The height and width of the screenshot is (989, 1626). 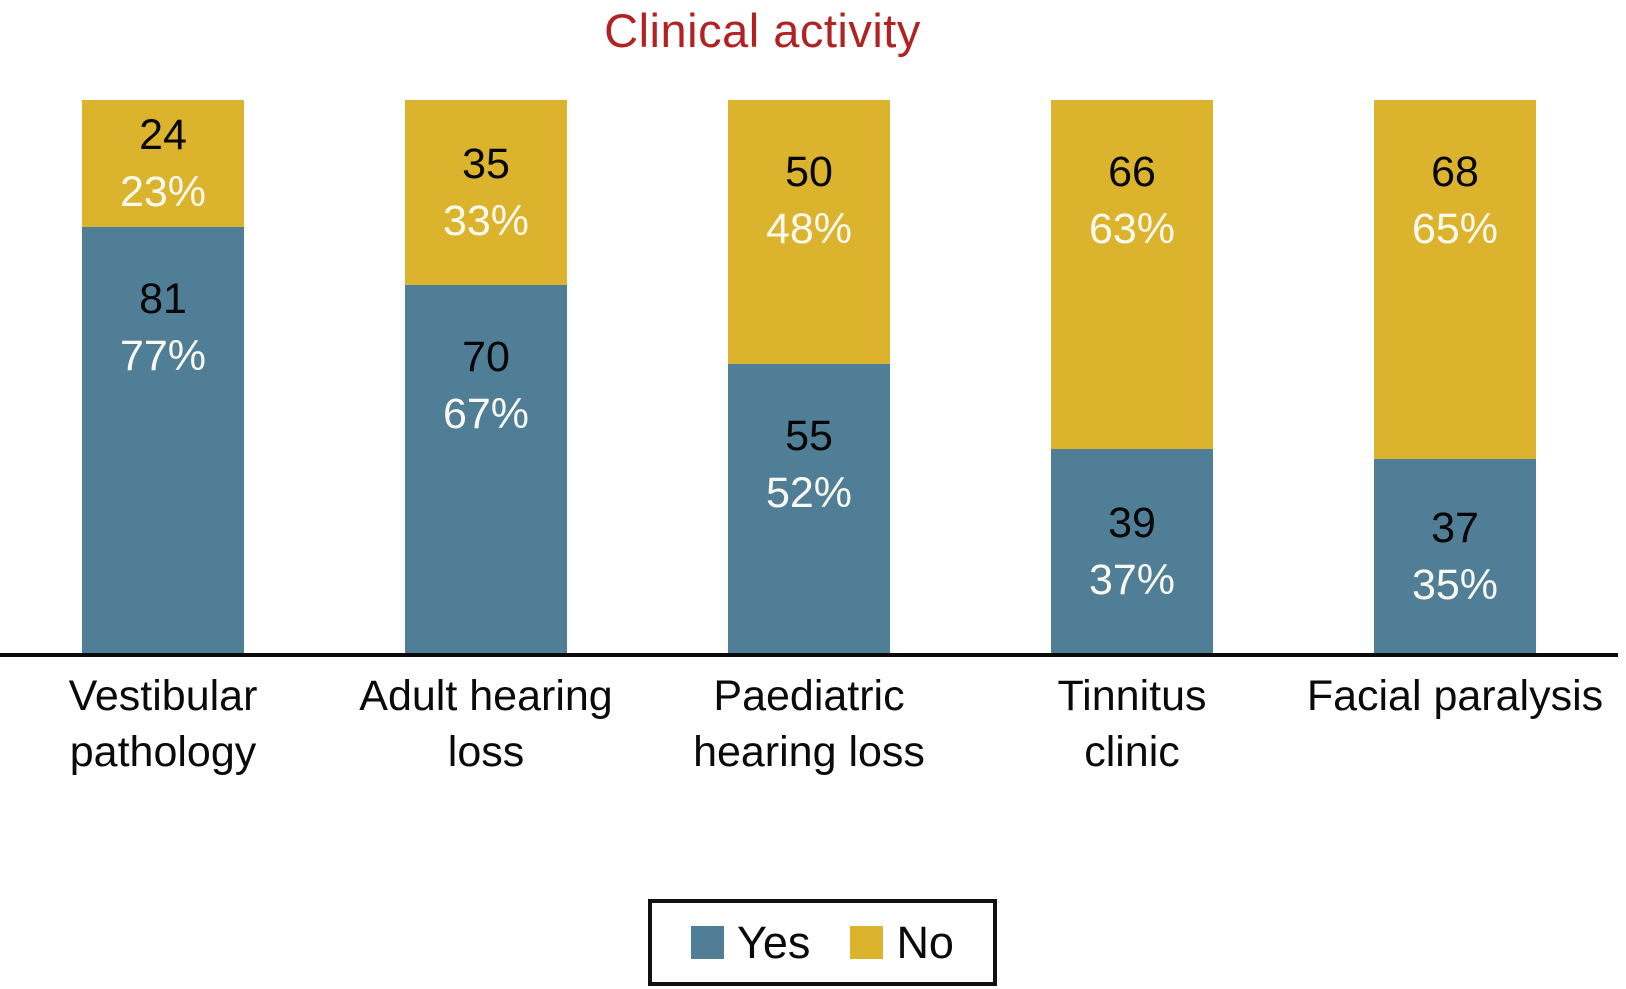 I want to click on segment-count-label: 39, so click(x=1132, y=523).